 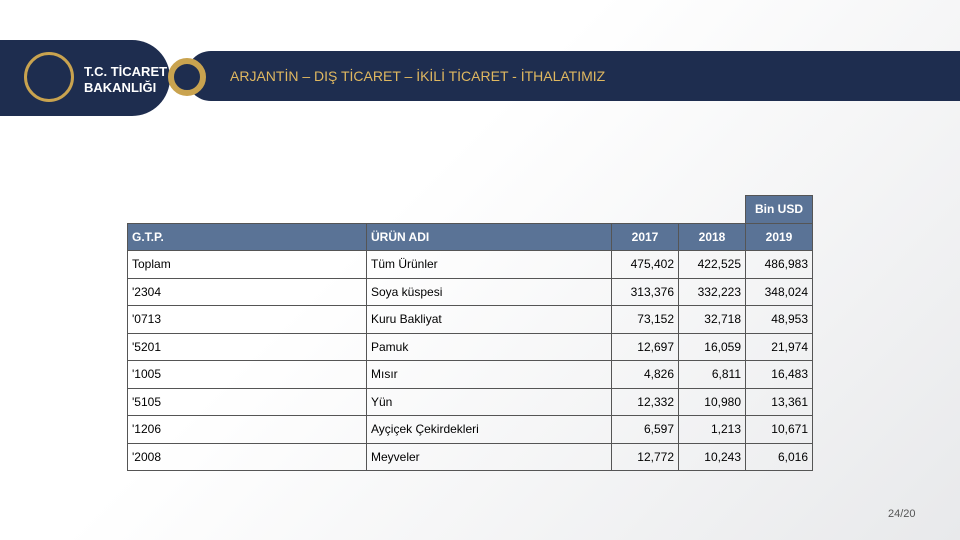 I want to click on cell: 2017, so click(x=645, y=236).